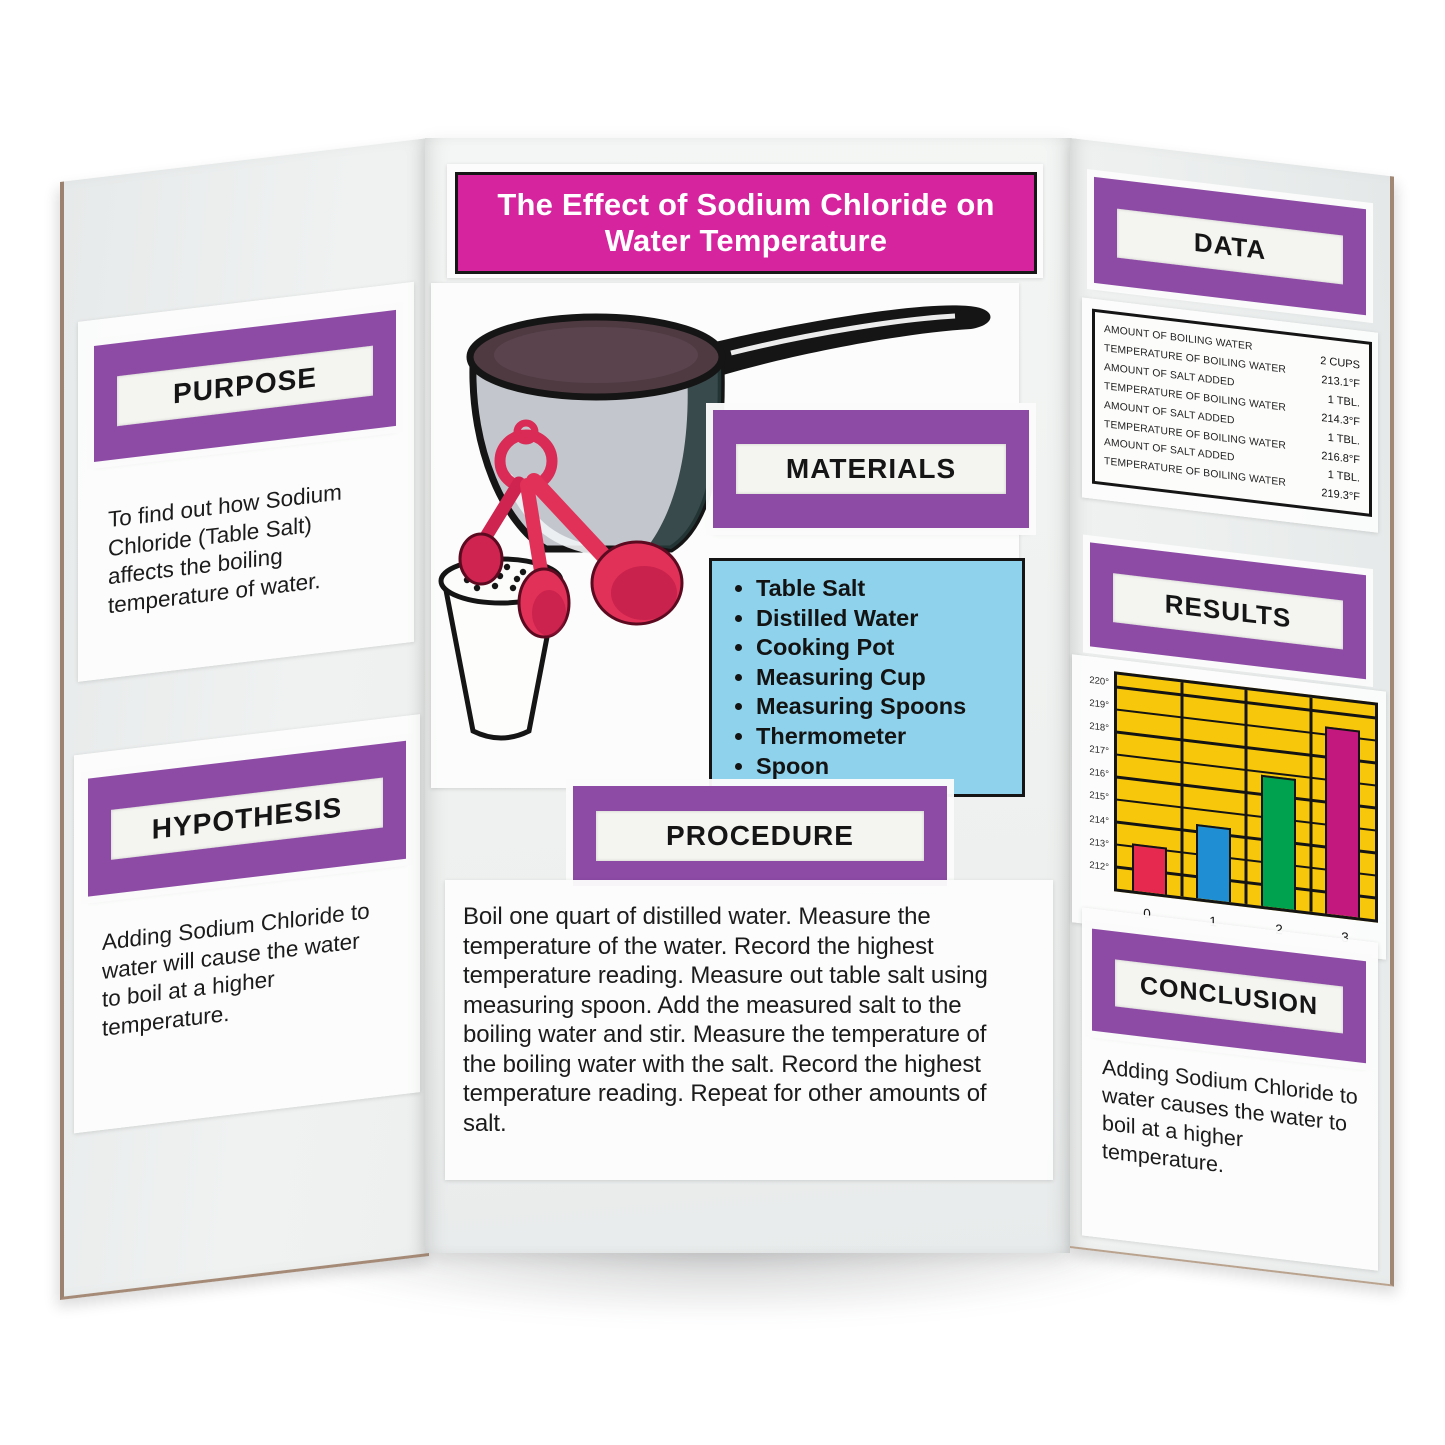 The height and width of the screenshot is (1445, 1445). I want to click on cooking-pot-icon, so click(596, 434).